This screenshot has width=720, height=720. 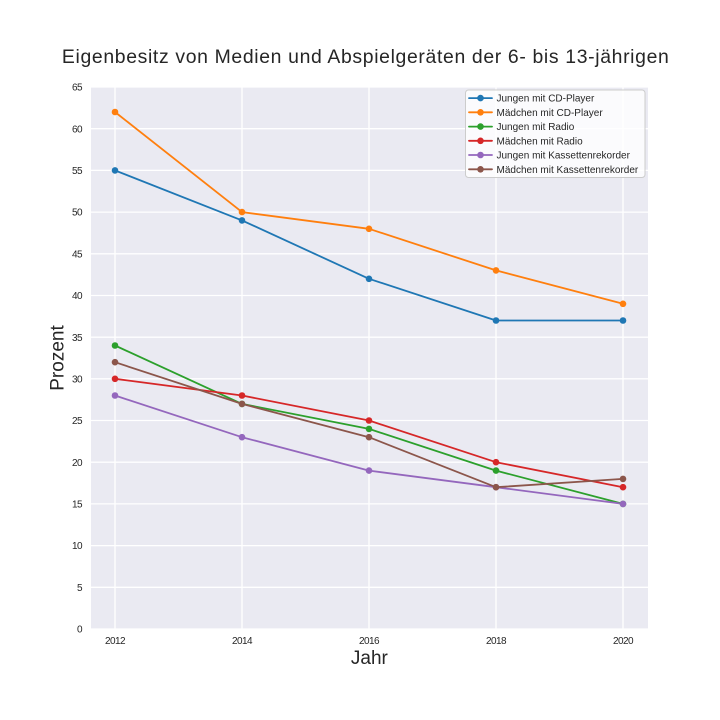 What do you see at coordinates (546, 99) in the screenshot?
I see `svg-text: Jungen mit CD-Player` at bounding box center [546, 99].